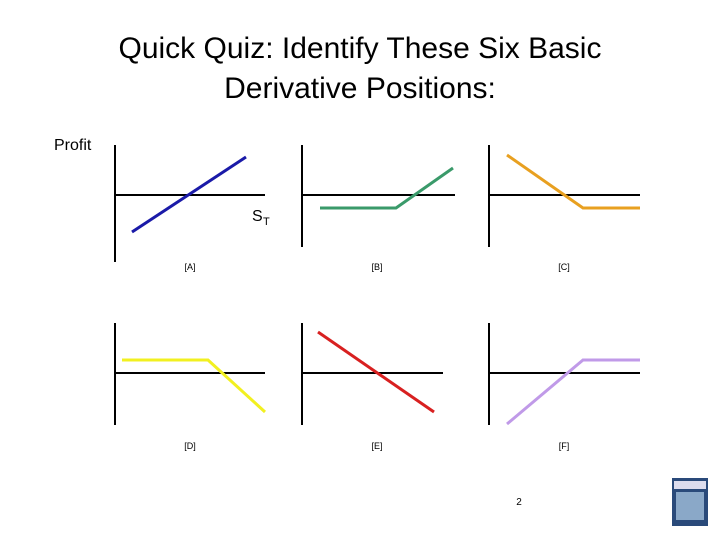  What do you see at coordinates (266, 222) in the screenshot?
I see `x-axis-subscript: T` at bounding box center [266, 222].